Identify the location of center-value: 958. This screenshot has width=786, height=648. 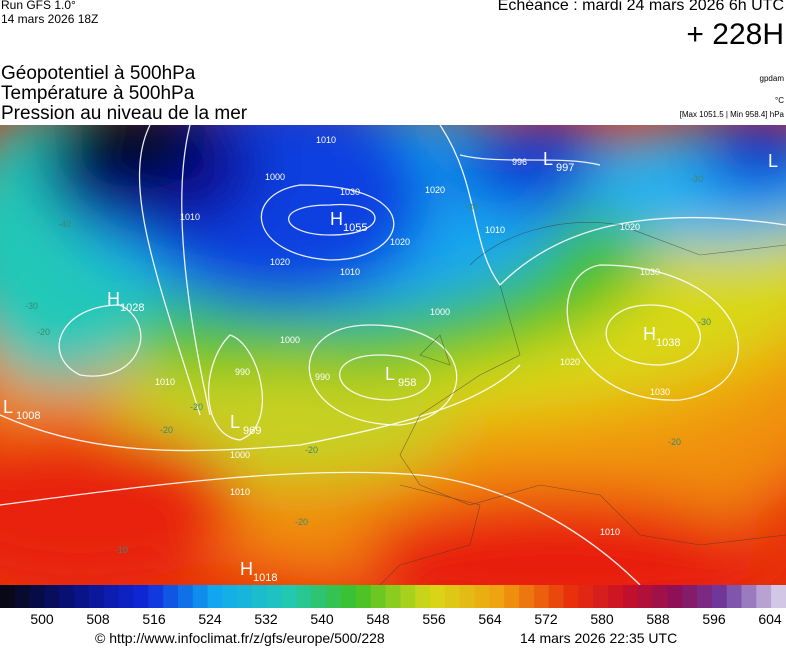
(407, 383).